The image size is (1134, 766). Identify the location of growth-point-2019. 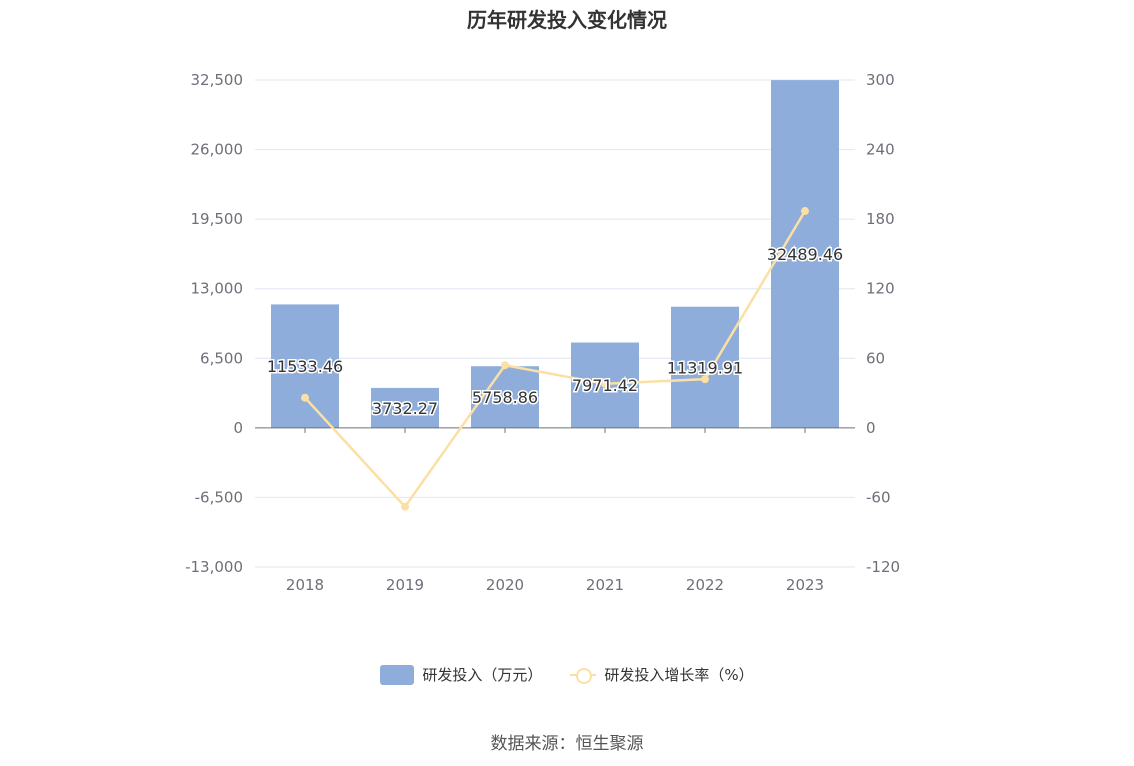
(405, 506).